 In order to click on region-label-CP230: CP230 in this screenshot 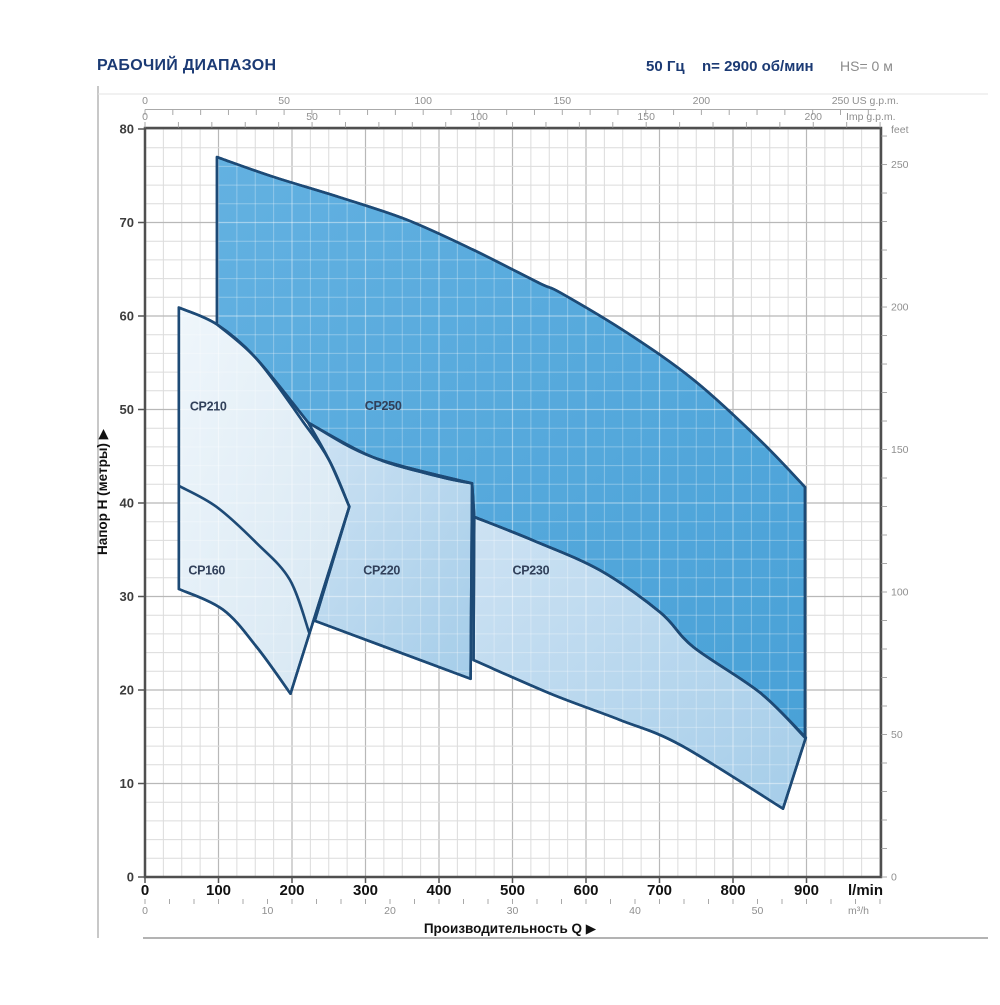, I will do `click(531, 570)`.